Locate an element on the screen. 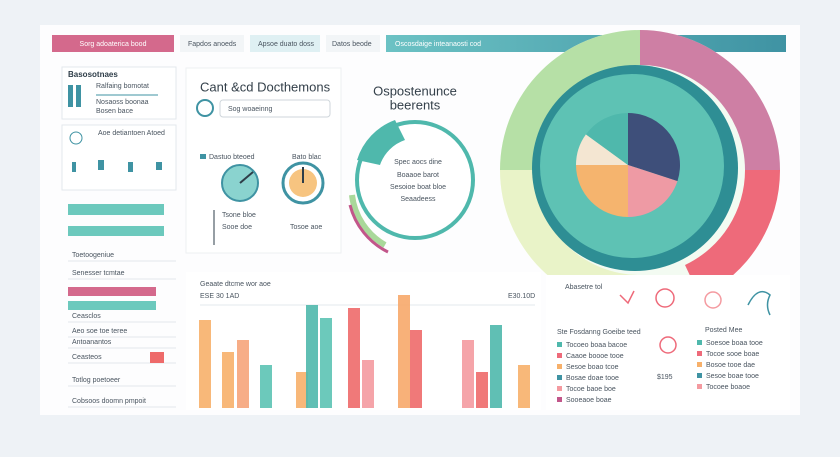 This screenshot has width=840, height=457. chart-note: ESE 30 1AD is located at coordinates (219, 296).